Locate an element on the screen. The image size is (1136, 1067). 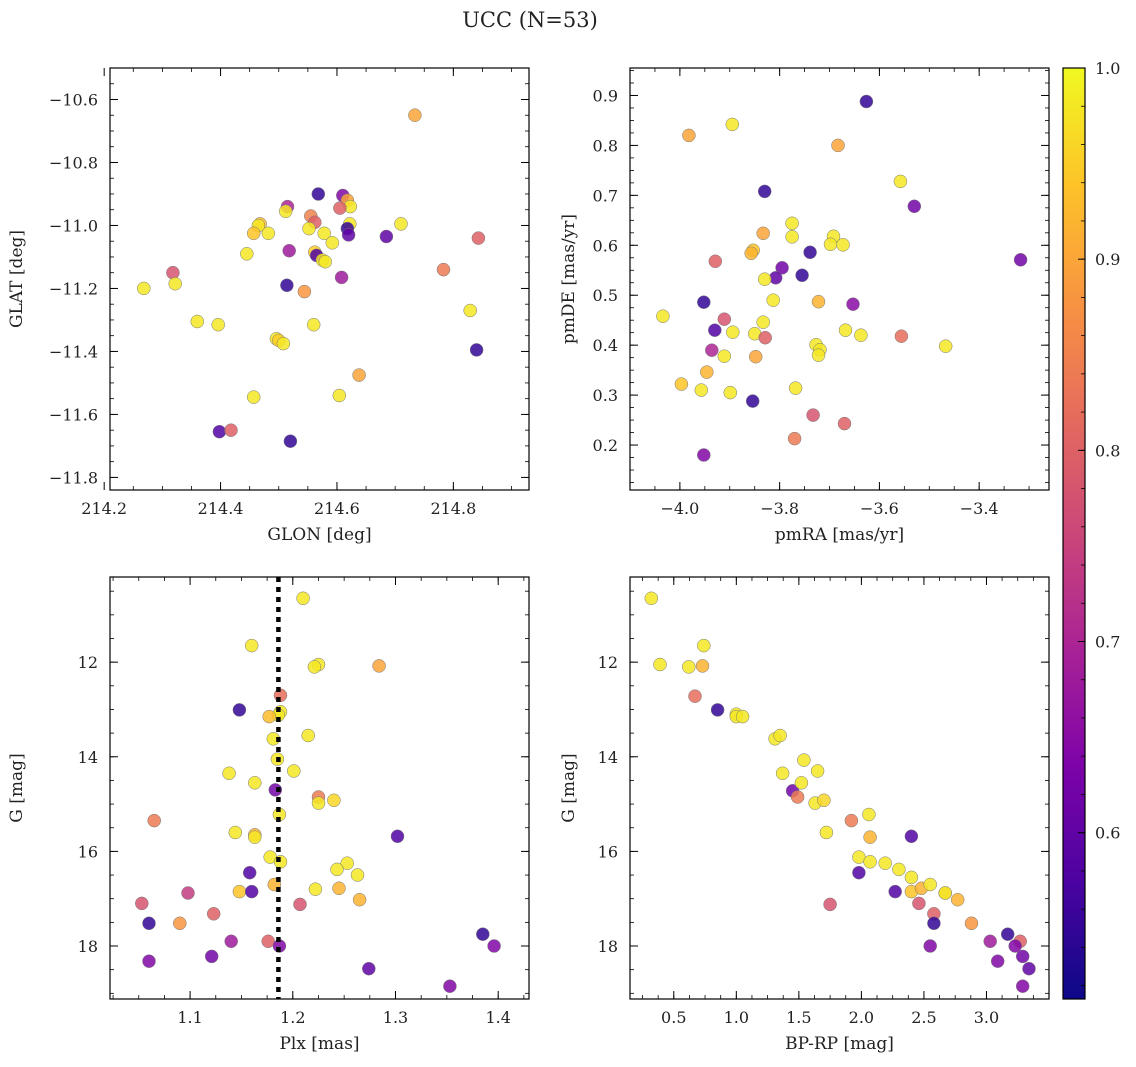
x-tick-label: 1.4 is located at coordinates (497, 1017).